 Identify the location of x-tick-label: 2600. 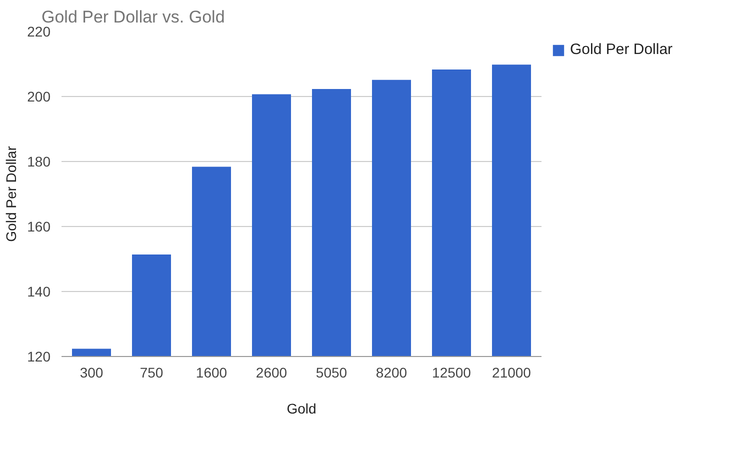
(272, 372).